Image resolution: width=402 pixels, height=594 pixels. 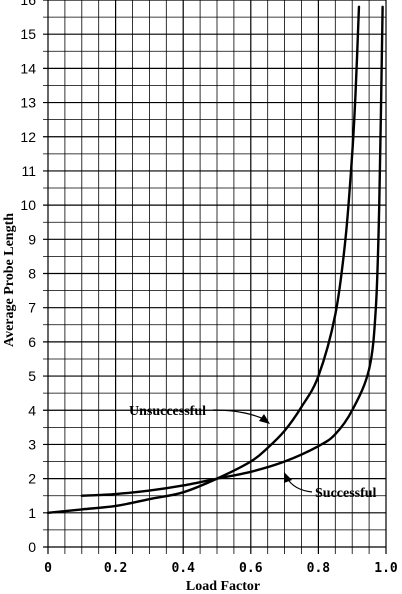 I want to click on x-tick-label: 0.8, so click(x=319, y=568).